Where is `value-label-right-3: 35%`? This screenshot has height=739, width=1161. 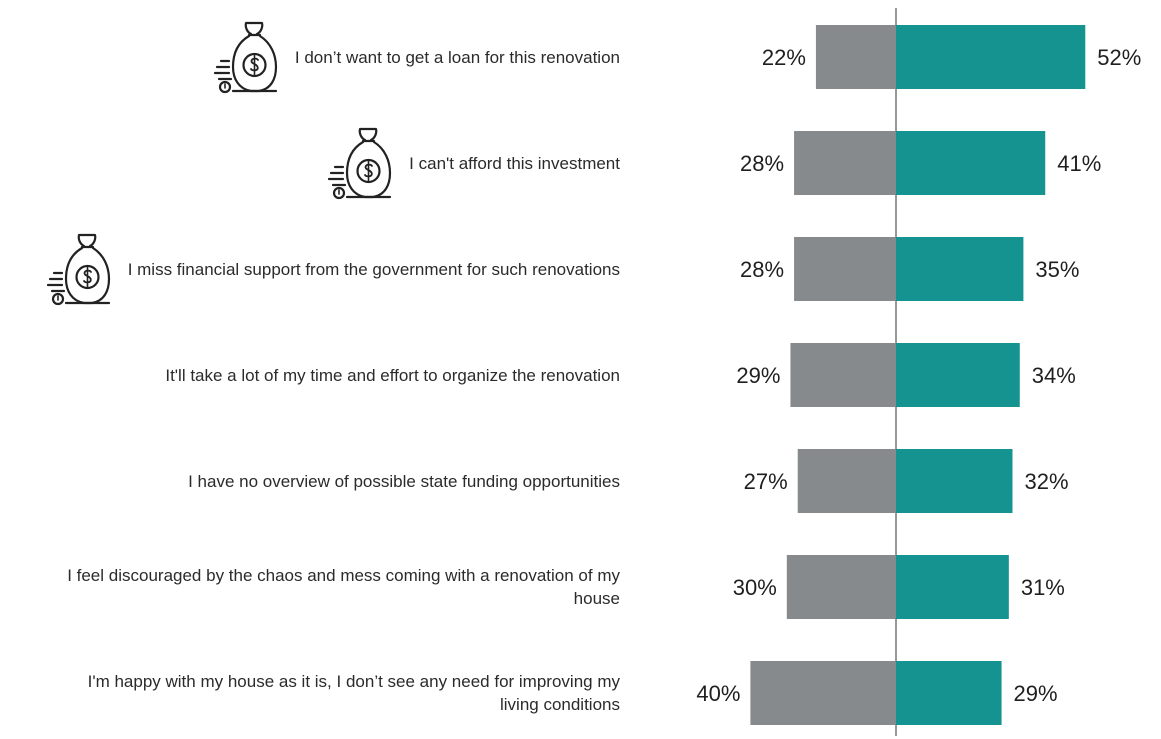
value-label-right-3: 35% is located at coordinates (1057, 269).